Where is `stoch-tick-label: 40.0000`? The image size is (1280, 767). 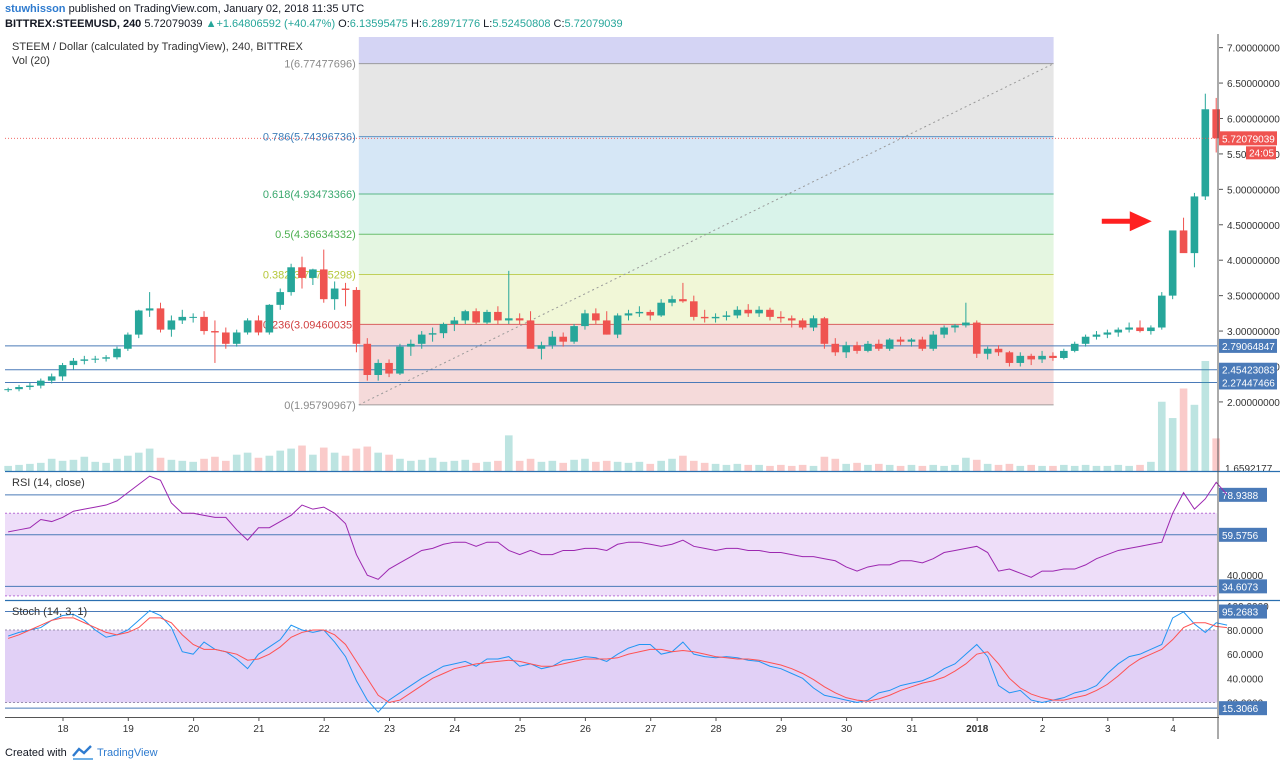
stoch-tick-label: 40.0000 is located at coordinates (1245, 679).